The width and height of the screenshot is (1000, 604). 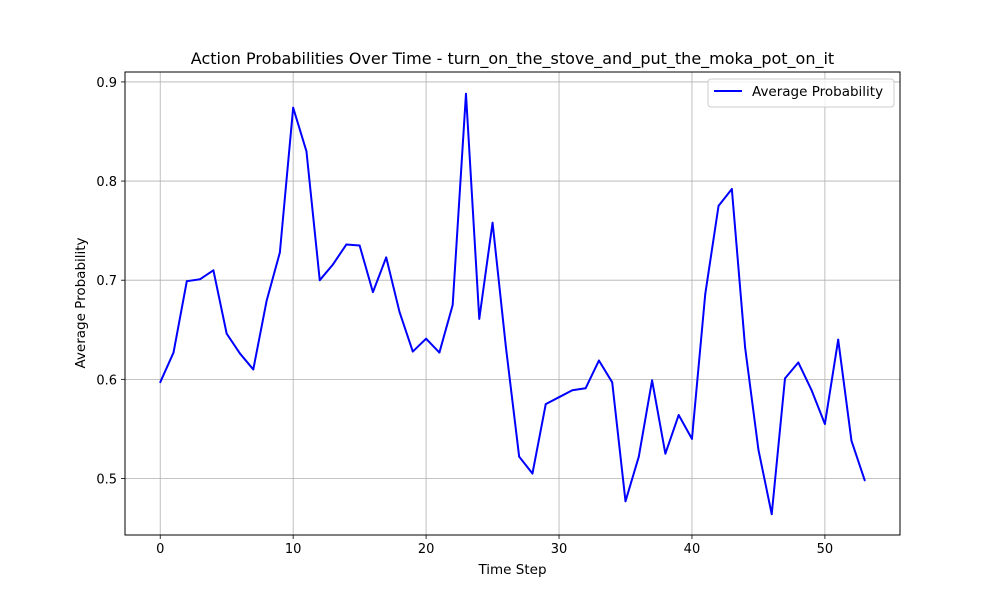 What do you see at coordinates (293, 549) in the screenshot?
I see `x-tick-label: 10` at bounding box center [293, 549].